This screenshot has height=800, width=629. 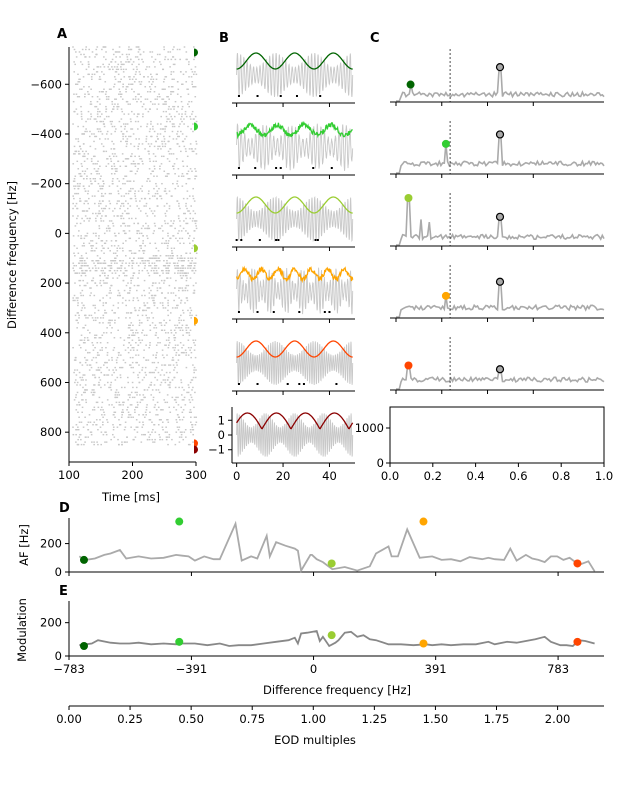 I want to click on panel-e-xlabel: Difference frequency [Hz], so click(x=337, y=690).